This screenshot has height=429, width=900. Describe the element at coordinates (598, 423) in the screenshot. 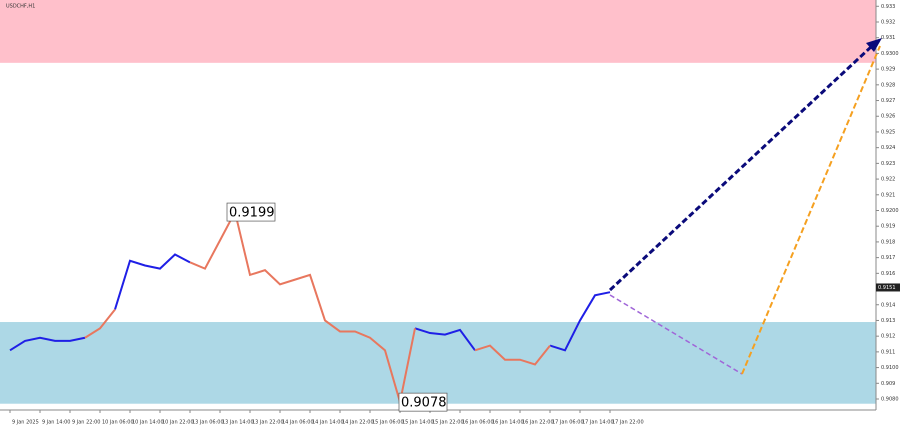

I see `x-tick-label: 17 Jan 14:00` at that location.